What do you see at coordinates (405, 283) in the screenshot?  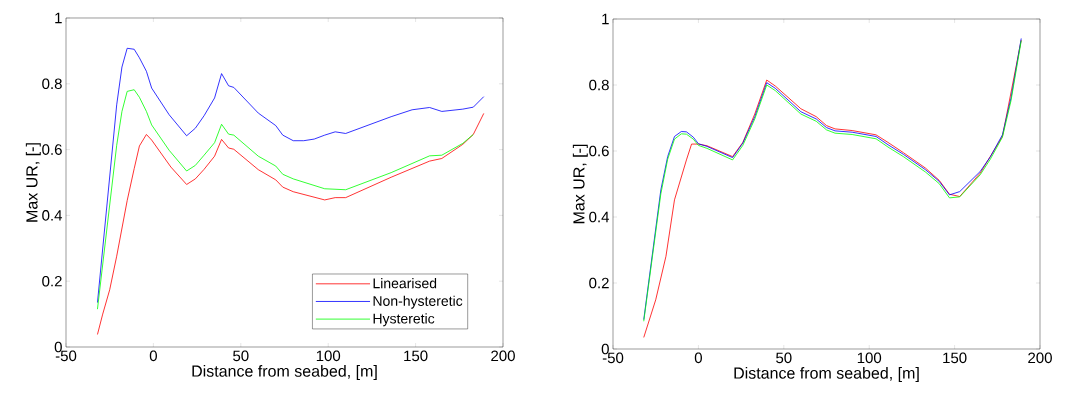 I see `legend-label: Linearised` at bounding box center [405, 283].